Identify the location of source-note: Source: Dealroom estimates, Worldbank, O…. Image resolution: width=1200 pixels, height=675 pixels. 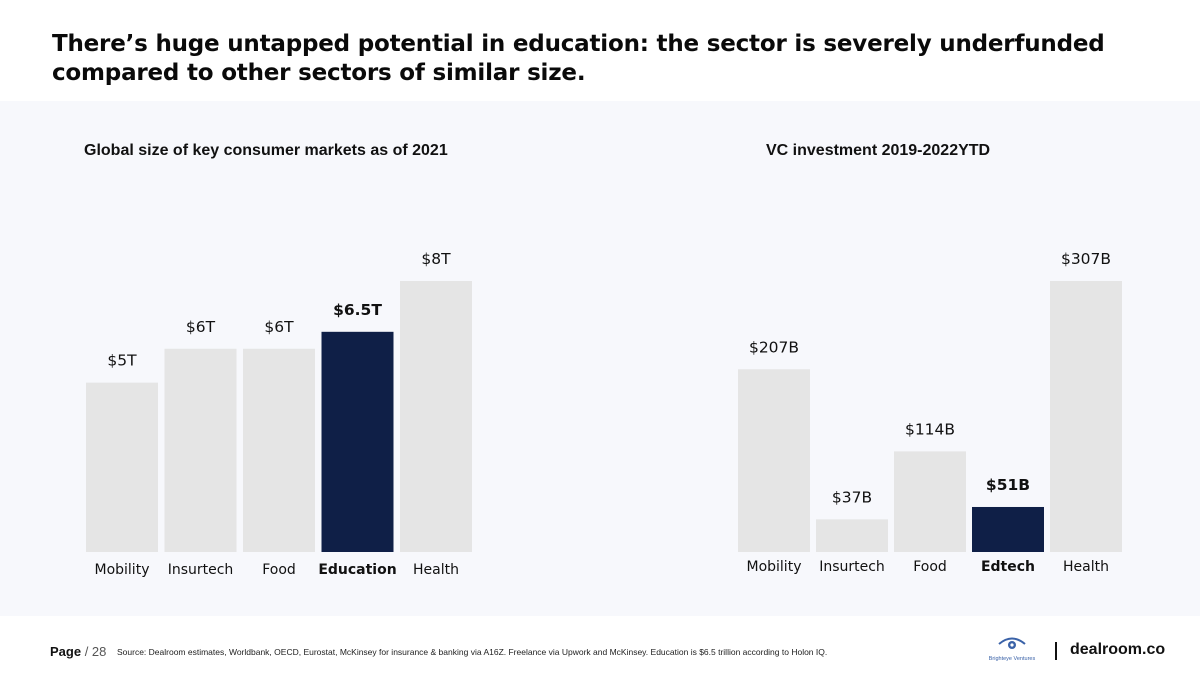
(472, 652).